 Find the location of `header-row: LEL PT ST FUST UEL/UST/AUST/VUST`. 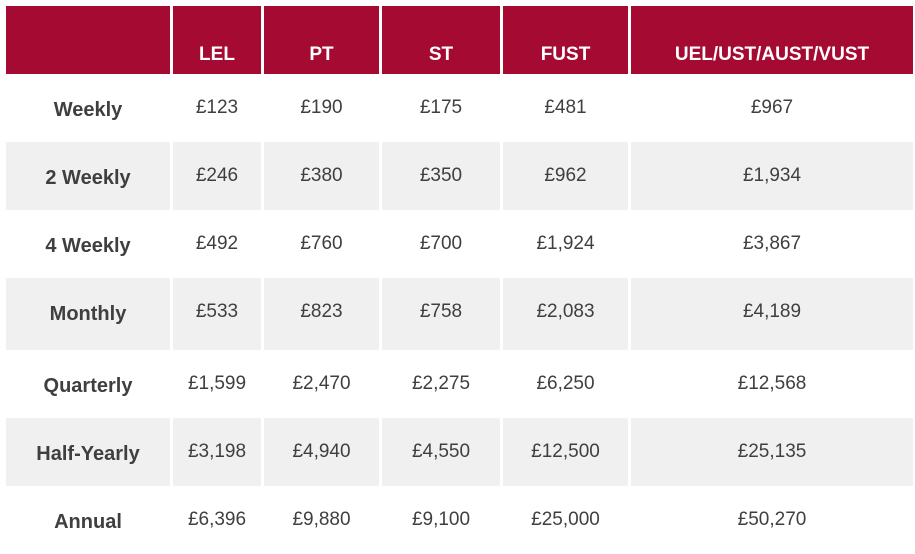

header-row: LEL PT ST FUST UEL/UST/AUST/VUST is located at coordinates (459, 40).